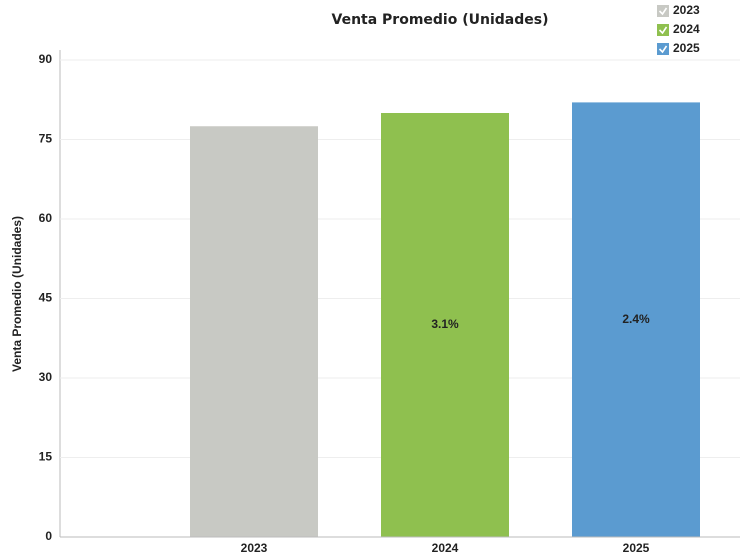  Describe the element at coordinates (686, 48) in the screenshot. I see `legend-label: 2025` at that location.